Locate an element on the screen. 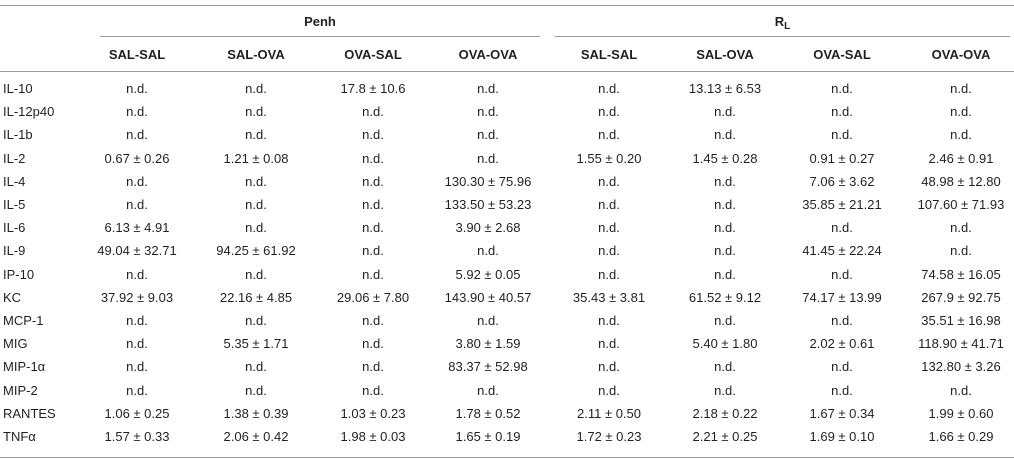 The width and height of the screenshot is (1014, 460). table-cell: 3.80 ± 1.59 is located at coordinates (488, 343).